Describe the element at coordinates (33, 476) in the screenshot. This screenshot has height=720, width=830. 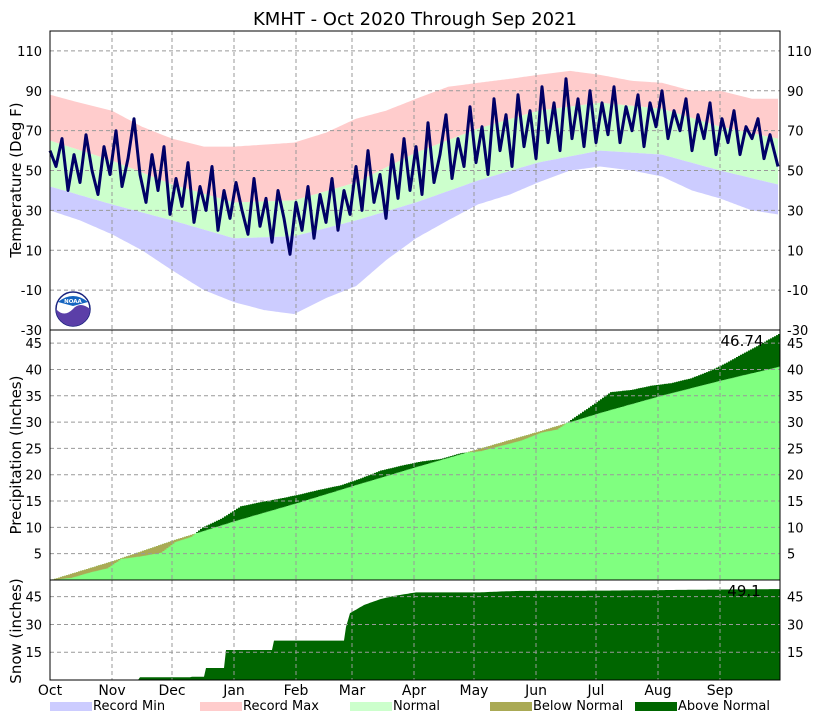
I see `precipitation-tick-label-left: 20` at that location.